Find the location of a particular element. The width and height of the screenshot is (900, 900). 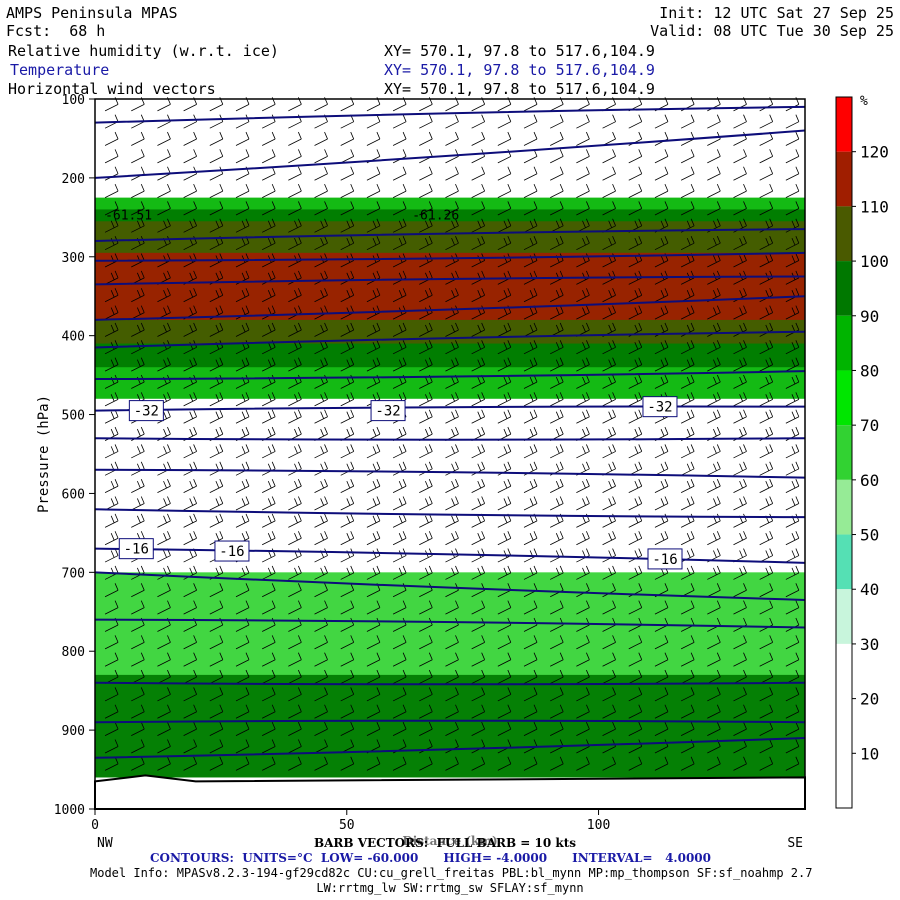

contour-label-1: -32 is located at coordinates (387, 412).